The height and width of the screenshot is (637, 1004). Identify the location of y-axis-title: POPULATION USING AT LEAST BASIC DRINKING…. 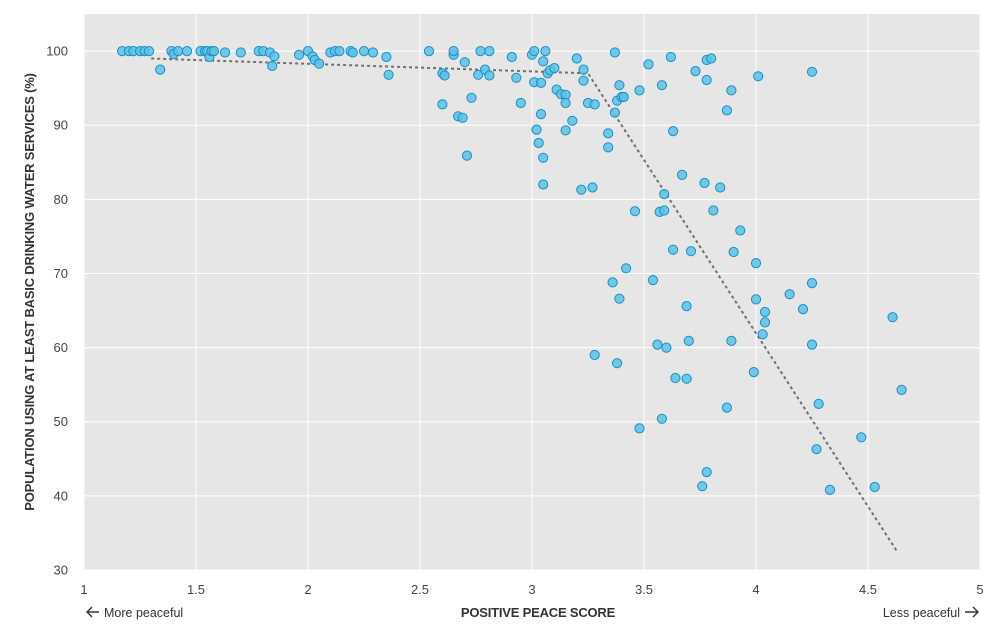
(29, 291).